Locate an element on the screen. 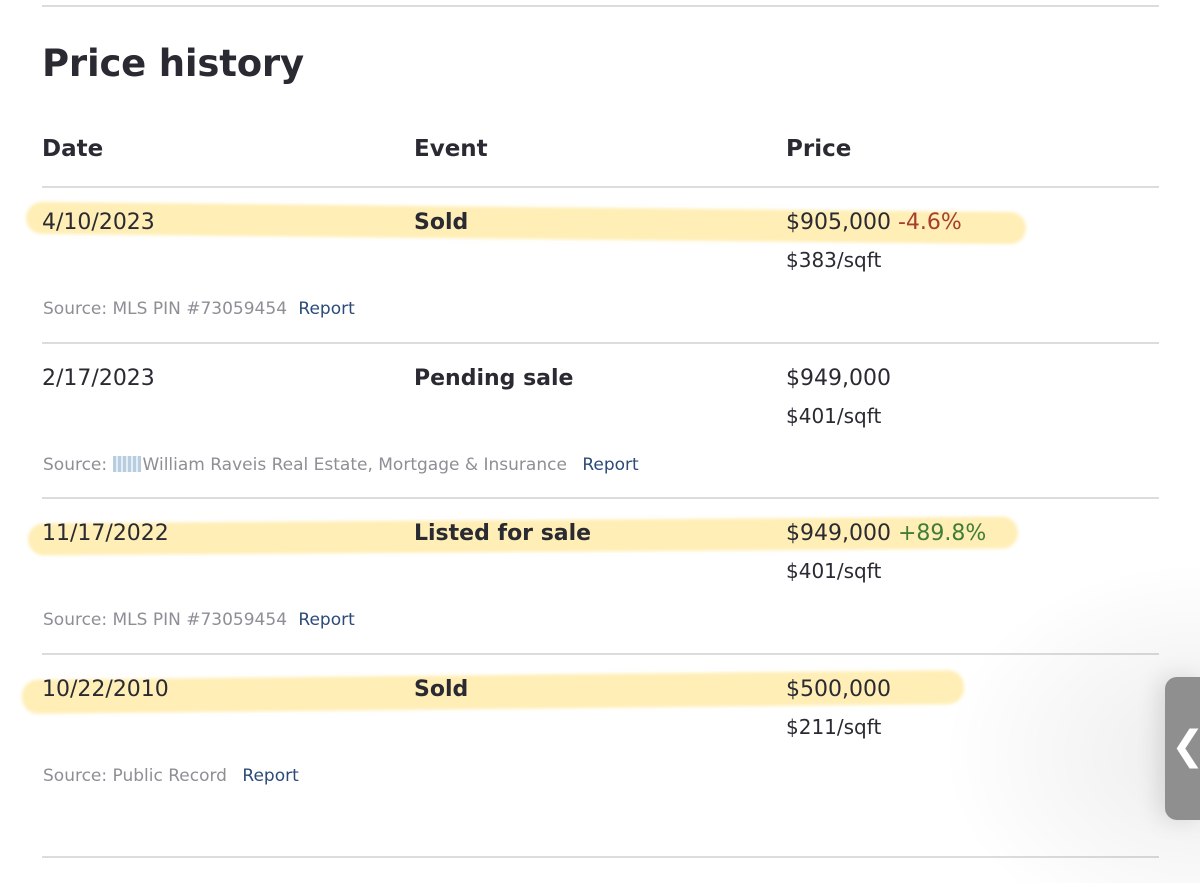 The height and width of the screenshot is (883, 1200). header-divider is located at coordinates (600, 187).